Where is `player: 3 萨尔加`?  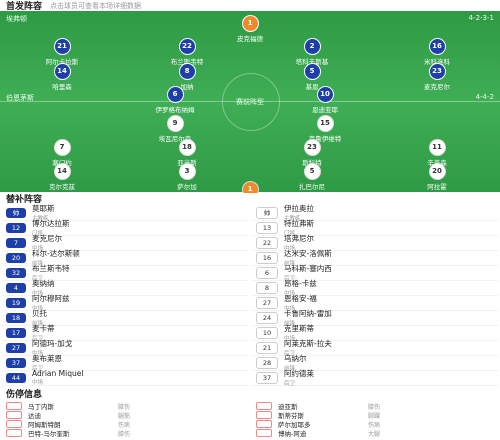 player: 3 萨尔加 is located at coordinates (187, 177).